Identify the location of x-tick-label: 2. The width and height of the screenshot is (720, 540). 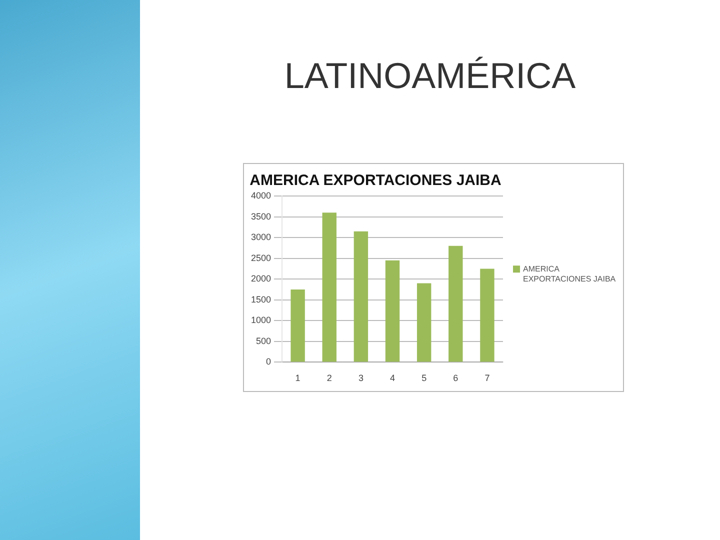
(329, 378).